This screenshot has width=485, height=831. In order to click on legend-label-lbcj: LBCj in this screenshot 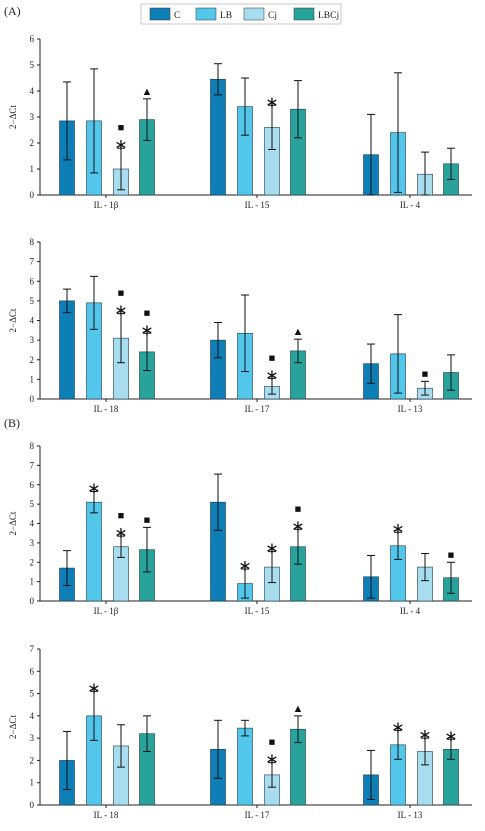, I will do `click(328, 16)`.